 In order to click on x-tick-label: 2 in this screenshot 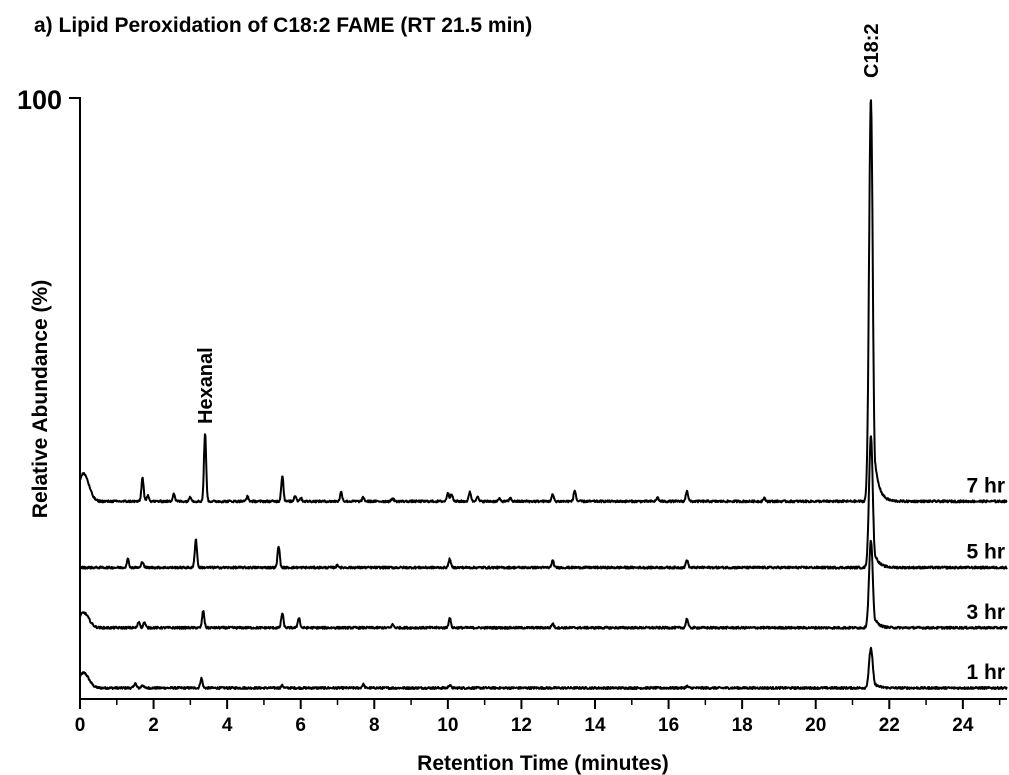, I will do `click(153, 725)`.